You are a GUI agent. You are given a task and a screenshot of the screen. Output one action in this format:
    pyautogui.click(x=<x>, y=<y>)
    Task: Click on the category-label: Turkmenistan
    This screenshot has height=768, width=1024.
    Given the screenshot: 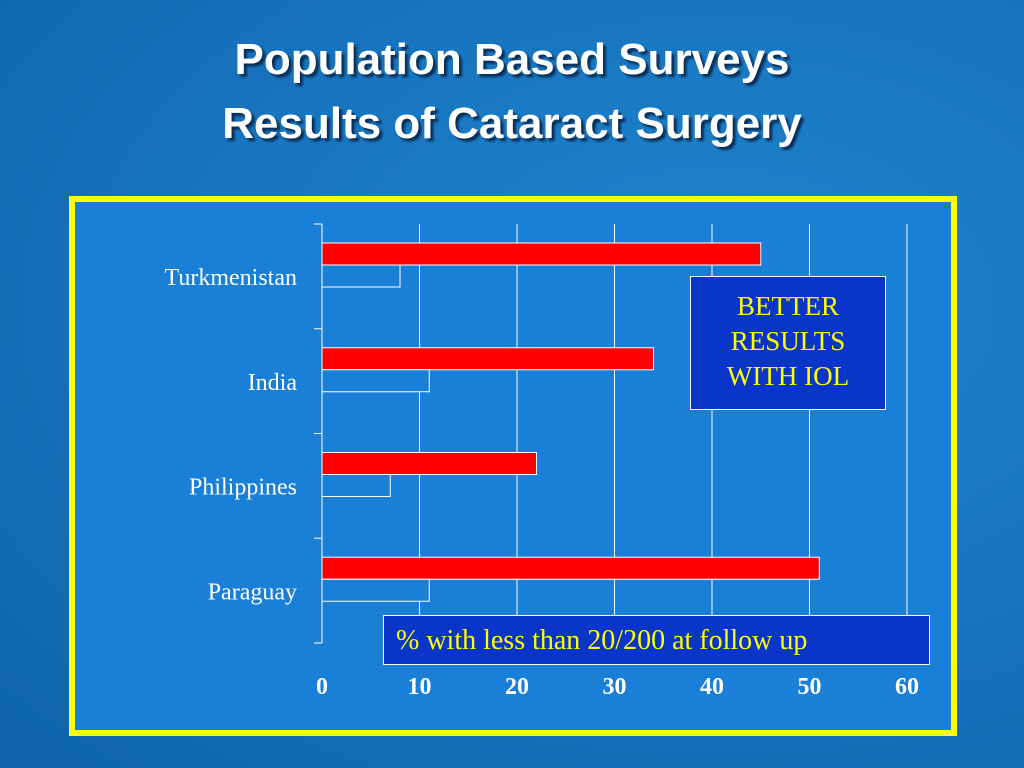 What is the action you would take?
    pyautogui.click(x=231, y=278)
    